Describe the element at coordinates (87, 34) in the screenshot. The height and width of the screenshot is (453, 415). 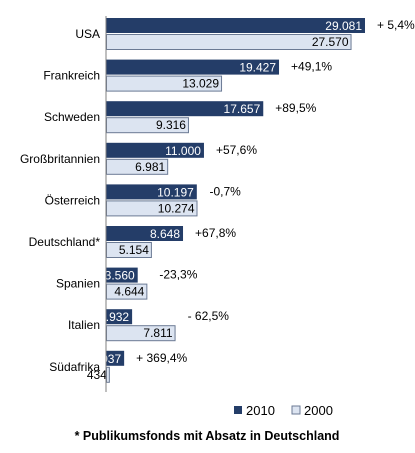
I see `category-label: USA` at that location.